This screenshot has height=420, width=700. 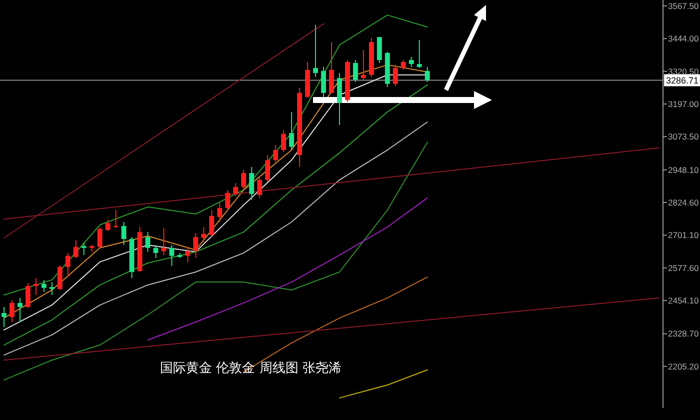 What do you see at coordinates (683, 366) in the screenshot?
I see `y-tick-label: 2205.20` at bounding box center [683, 366].